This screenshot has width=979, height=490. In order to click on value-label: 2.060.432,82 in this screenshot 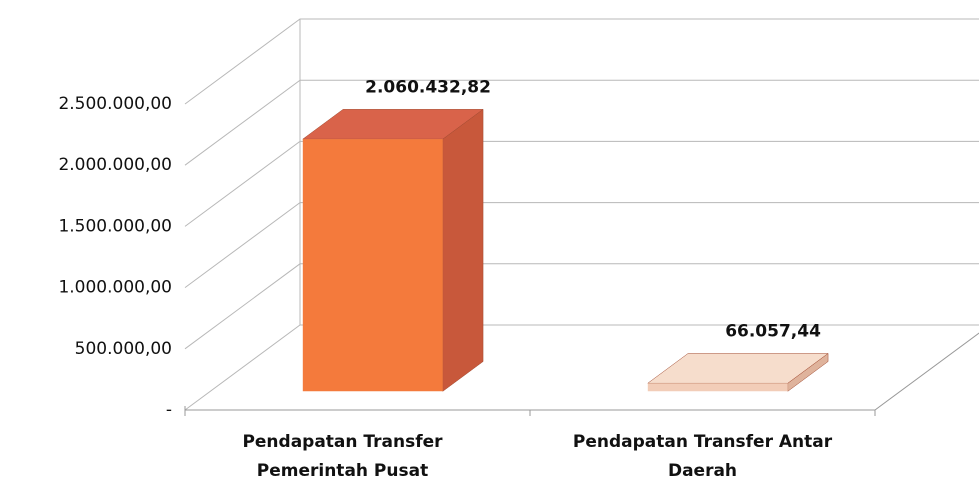, I will do `click(428, 87)`.